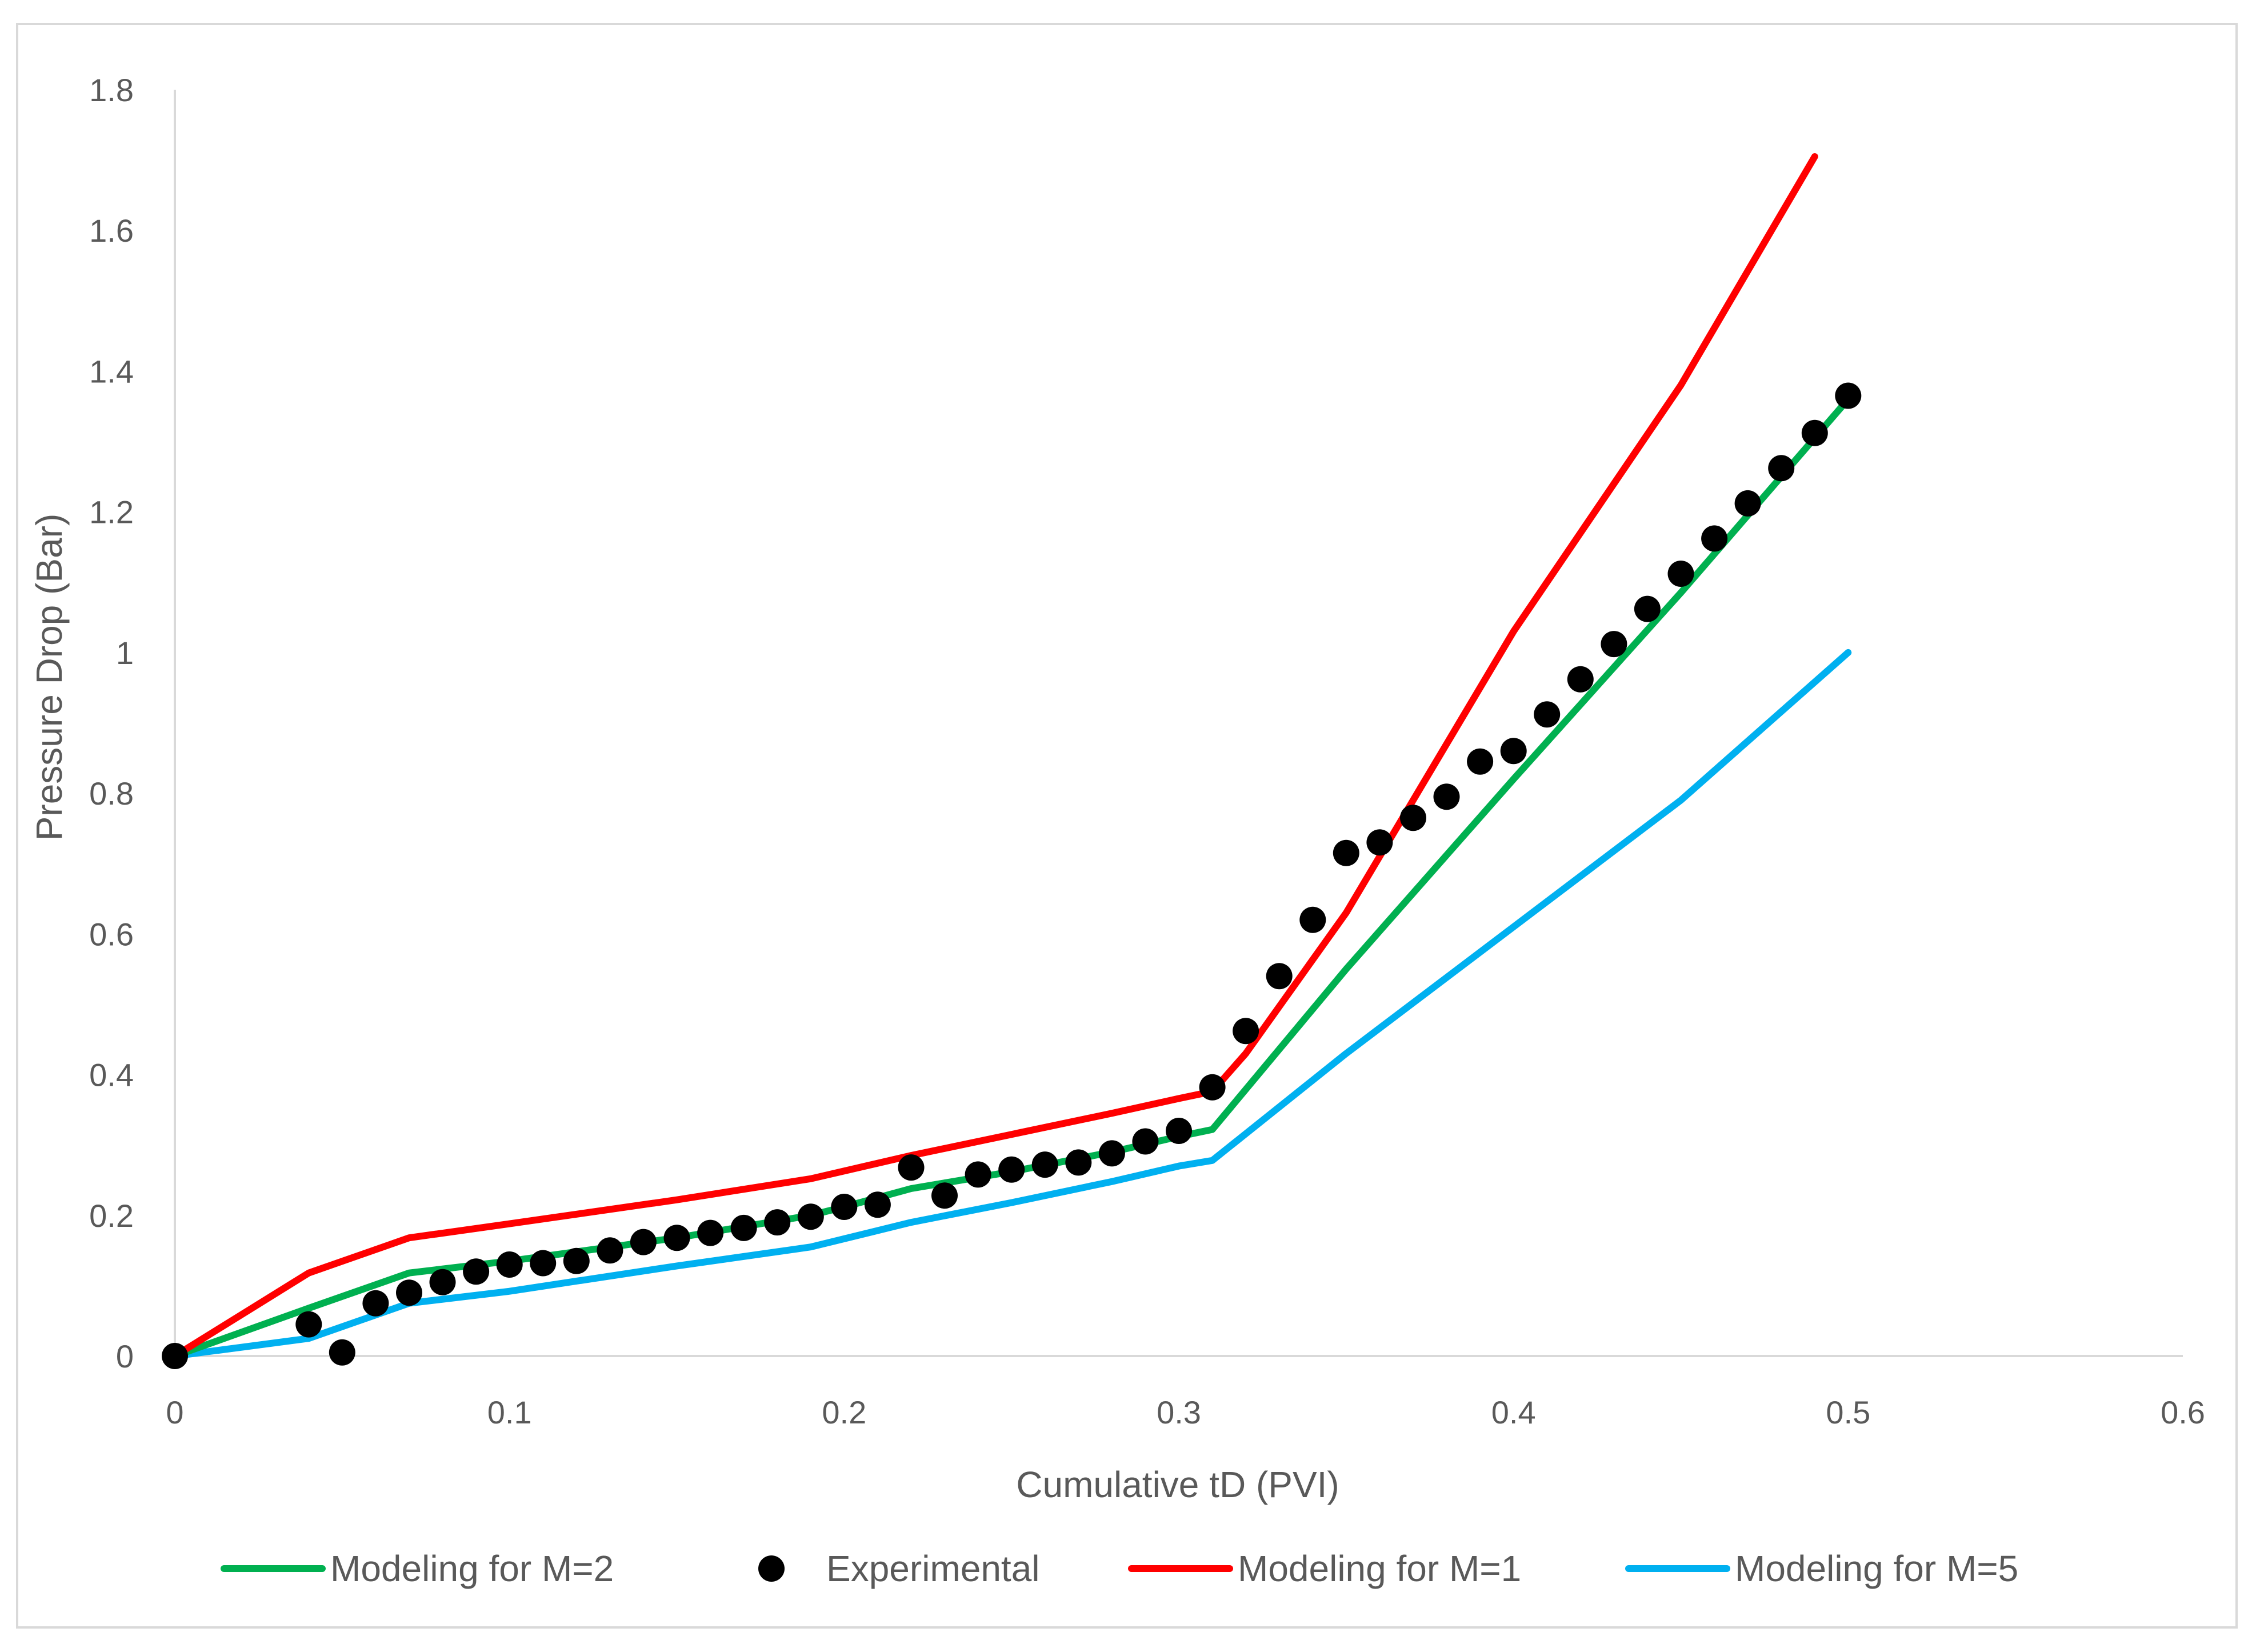  I want to click on y-tick-label: 1.2, so click(111, 512).